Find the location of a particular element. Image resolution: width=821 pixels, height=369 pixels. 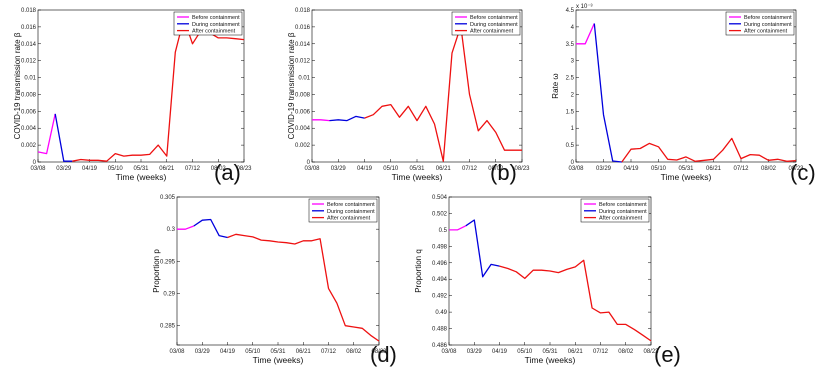

y-axis-label: Proportion p is located at coordinates (156, 271).